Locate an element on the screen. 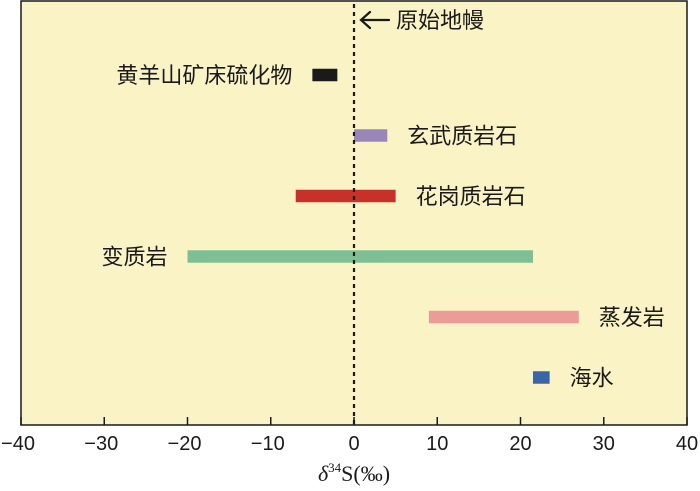  x-axis-ticks: −40 −30 −20 −10 0 10 20 30 40 is located at coordinates (349, 436).